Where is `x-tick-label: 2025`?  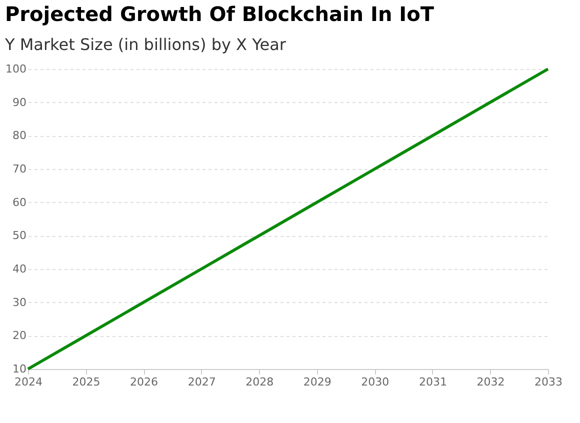
x-tick-label: 2025 is located at coordinates (86, 382).